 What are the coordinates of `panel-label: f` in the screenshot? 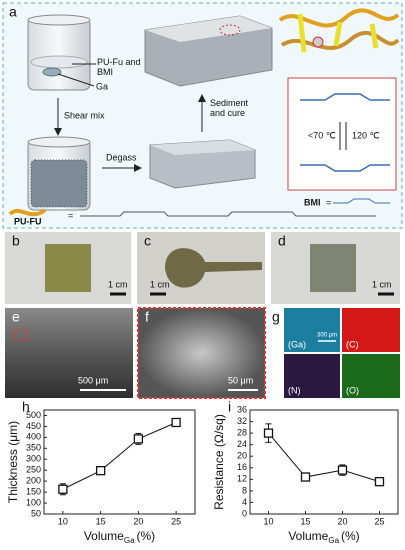 It's located at (147, 317).